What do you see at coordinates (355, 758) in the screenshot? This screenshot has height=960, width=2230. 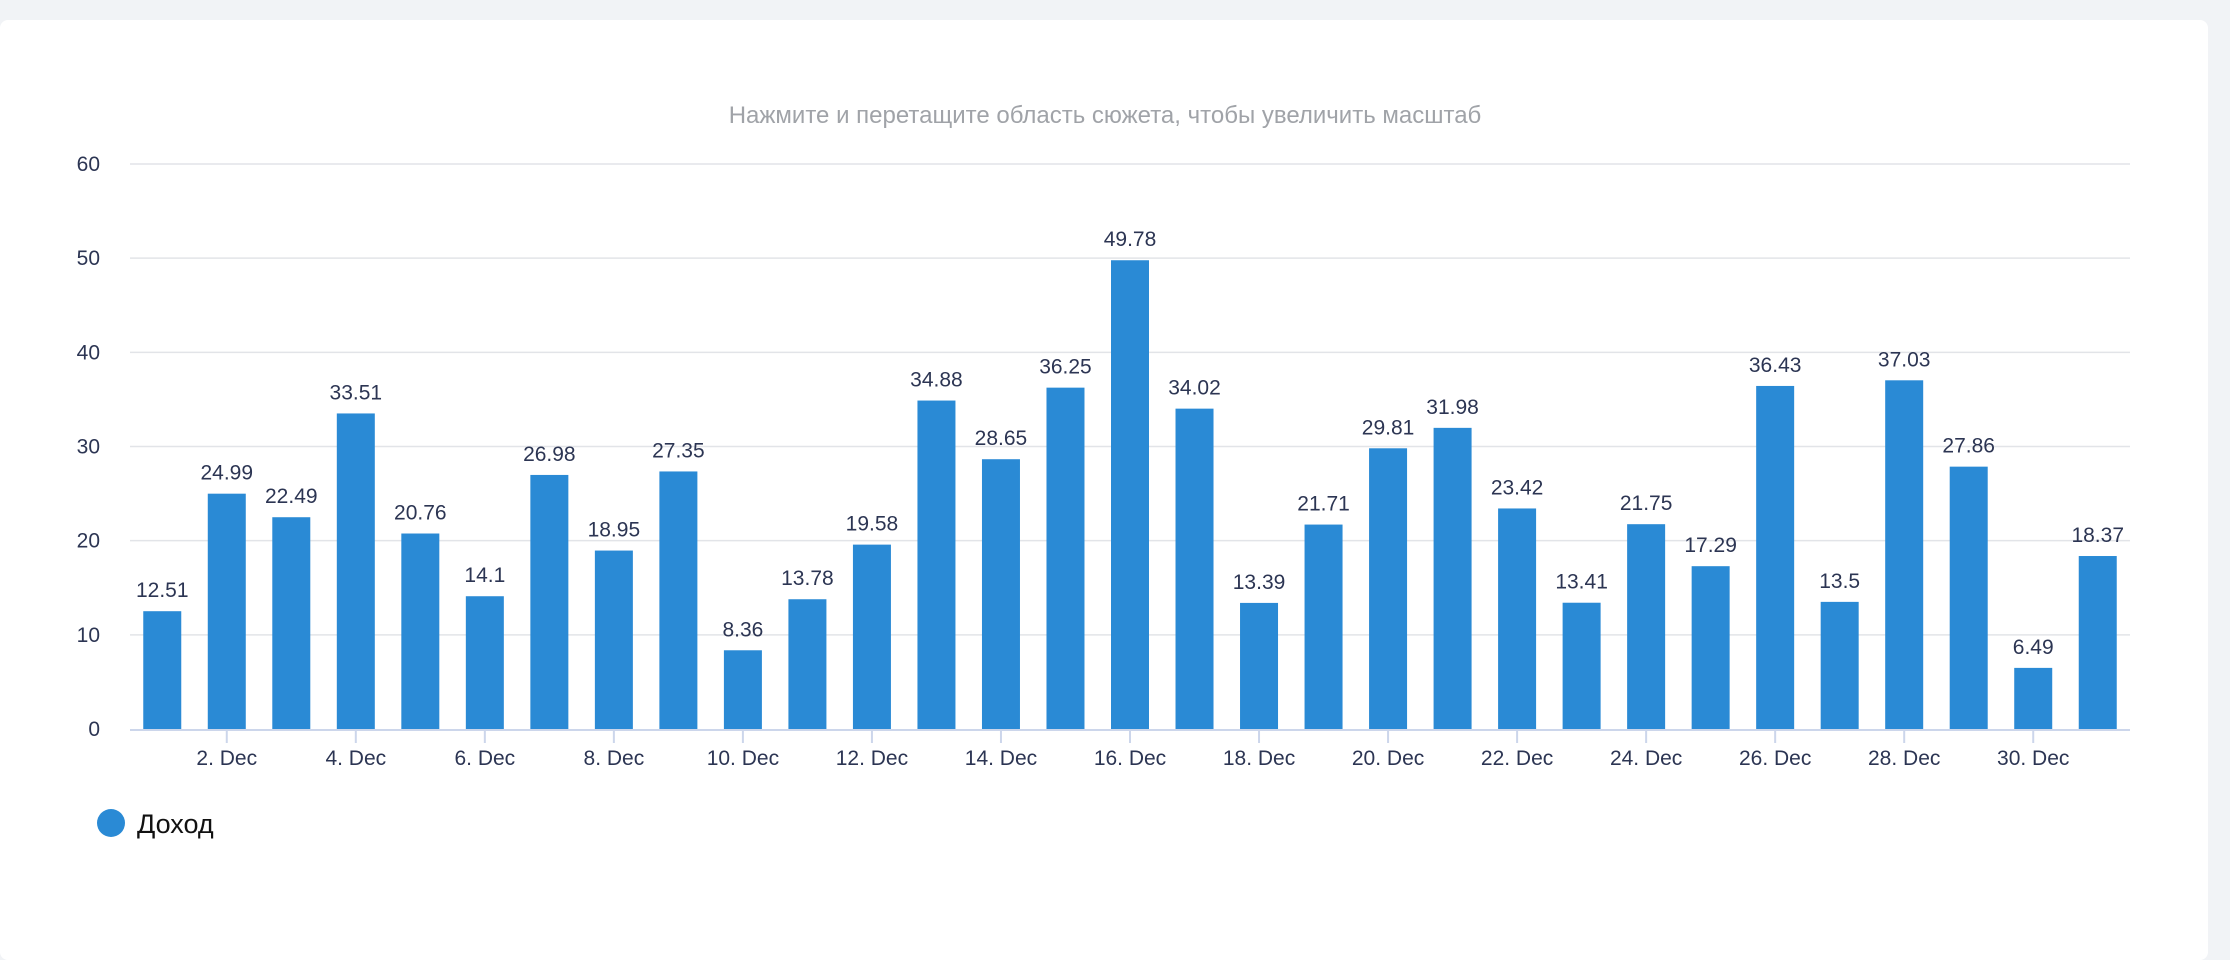 I see `x-tick-label: 4. Dec` at bounding box center [355, 758].